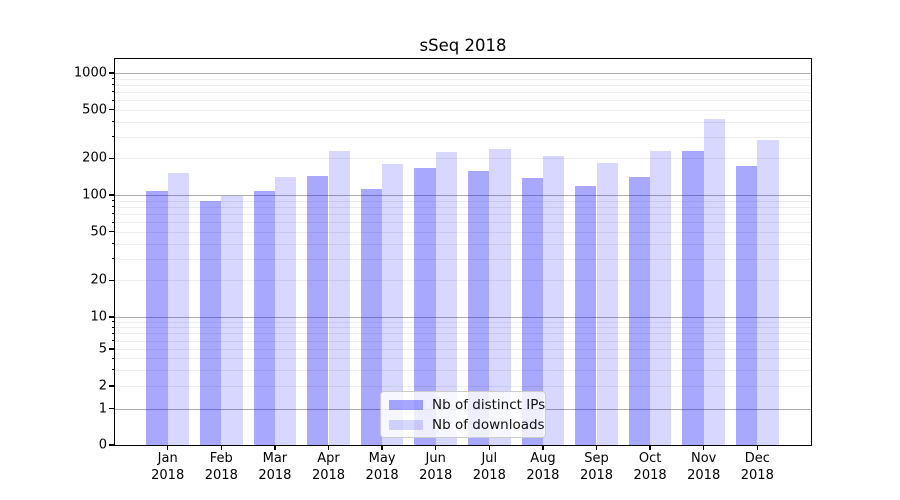  I want to click on x-tick-label-line: Jul, so click(489, 458).